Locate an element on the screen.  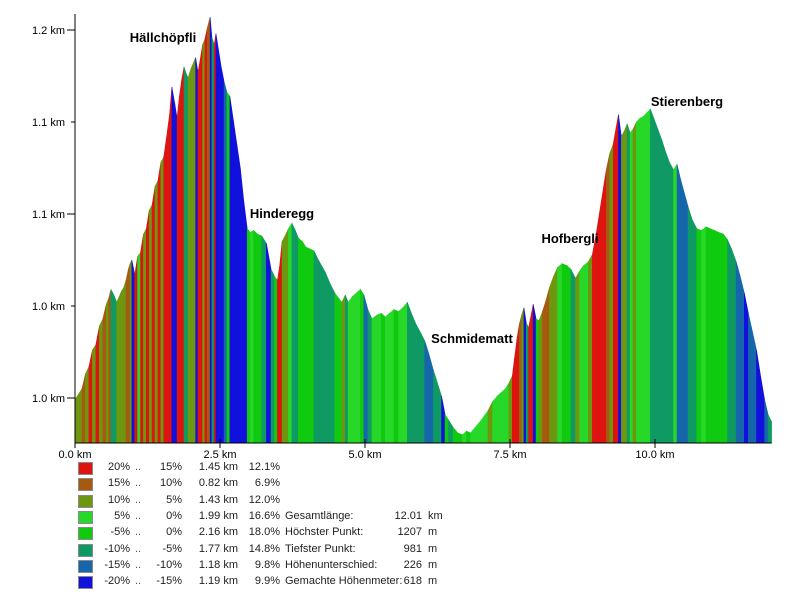
peak-label: Hinderegg is located at coordinates (282, 213).